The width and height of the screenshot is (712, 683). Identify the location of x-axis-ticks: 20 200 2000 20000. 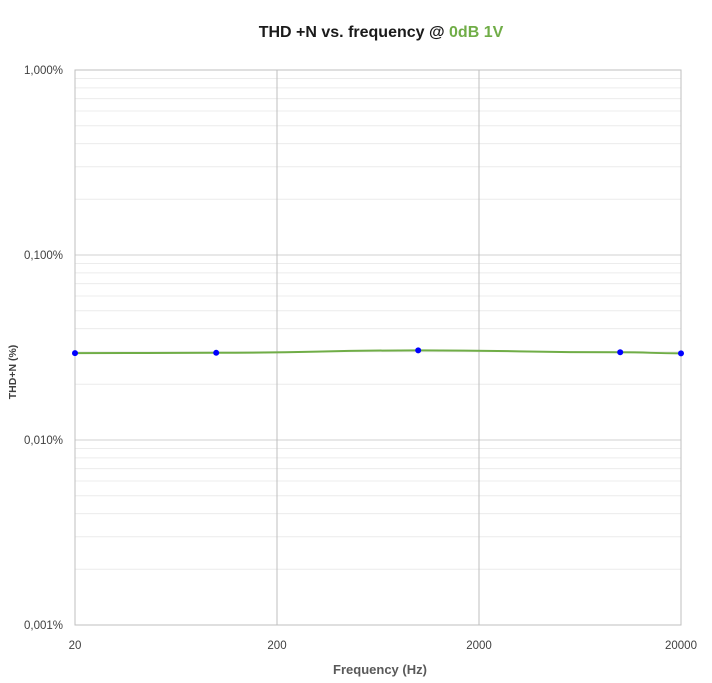
(383, 646).